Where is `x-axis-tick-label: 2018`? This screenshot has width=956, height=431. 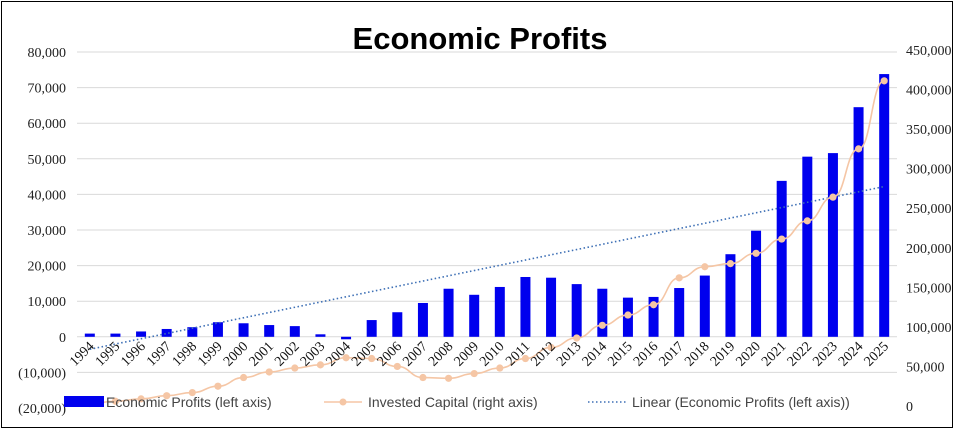
x-axis-tick-label: 2018 is located at coordinates (697, 354).